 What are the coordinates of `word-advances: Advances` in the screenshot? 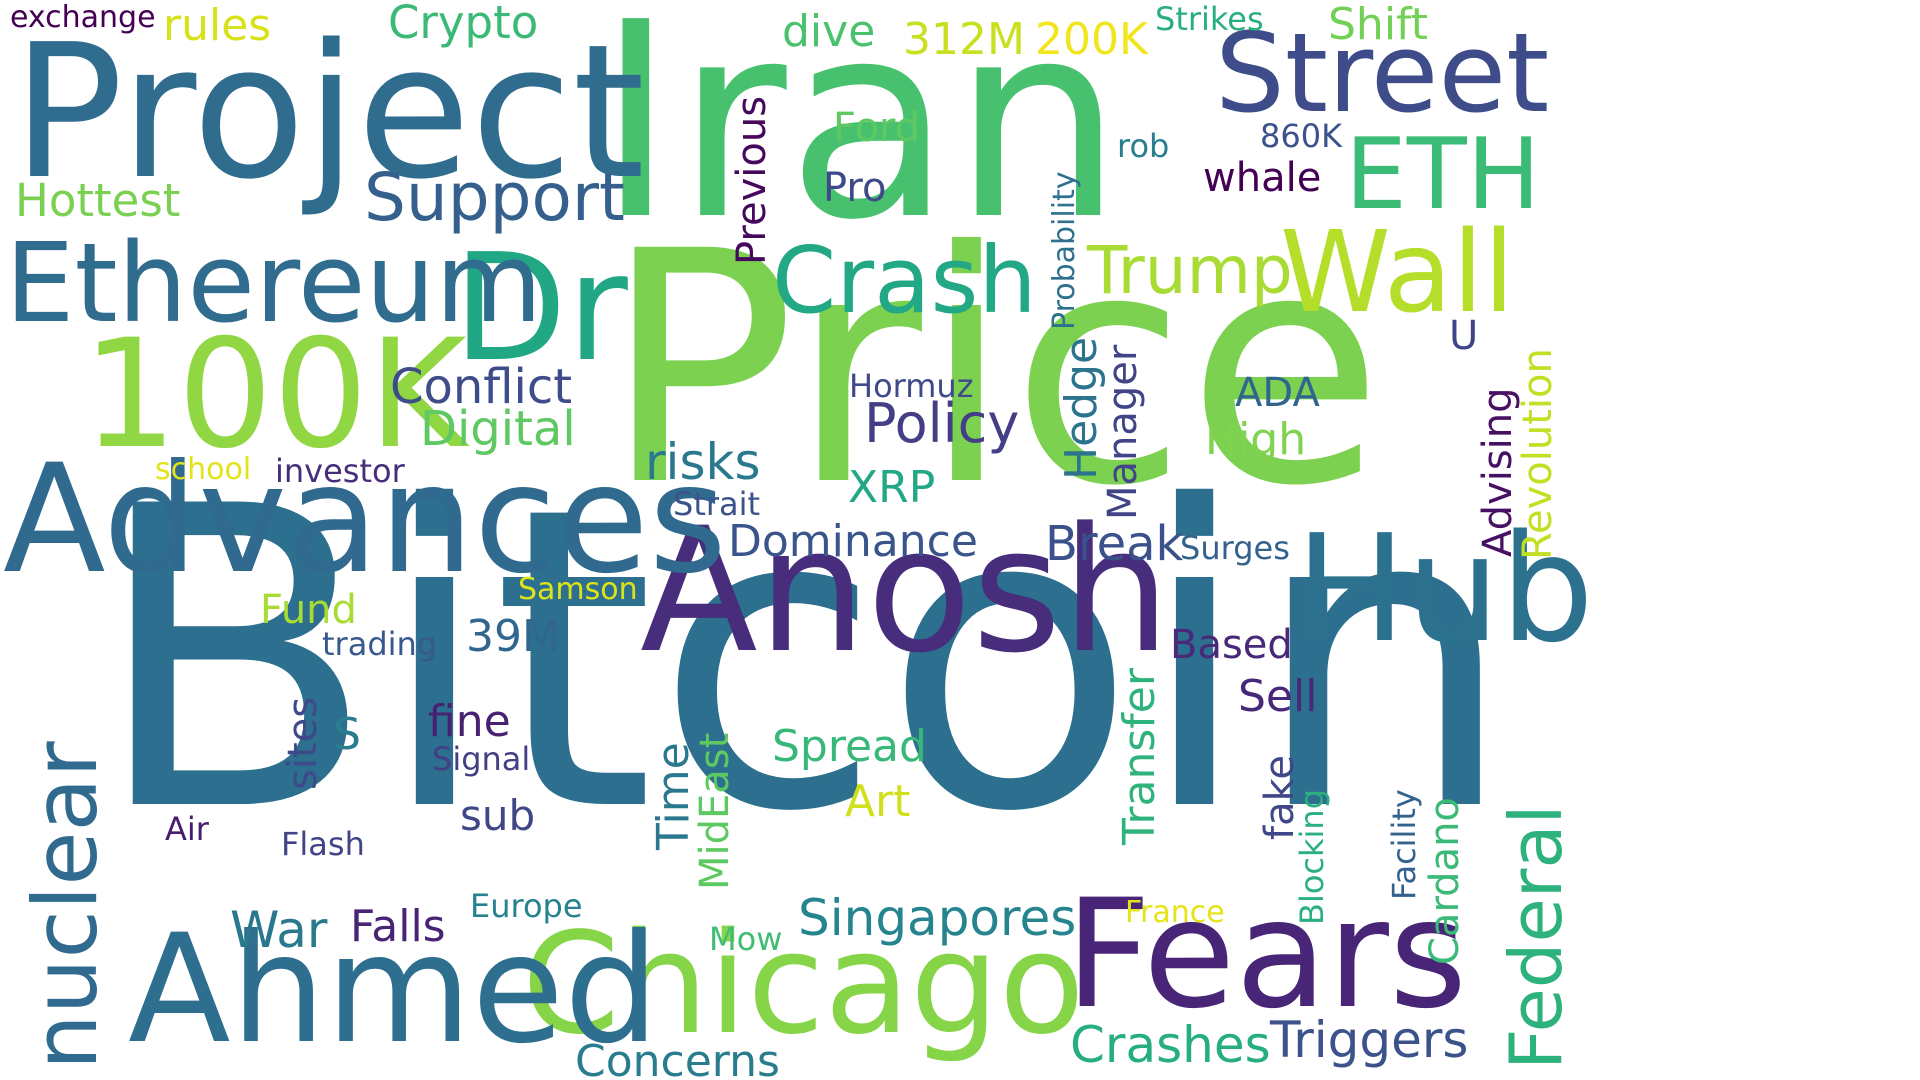 It's located at (365, 520).